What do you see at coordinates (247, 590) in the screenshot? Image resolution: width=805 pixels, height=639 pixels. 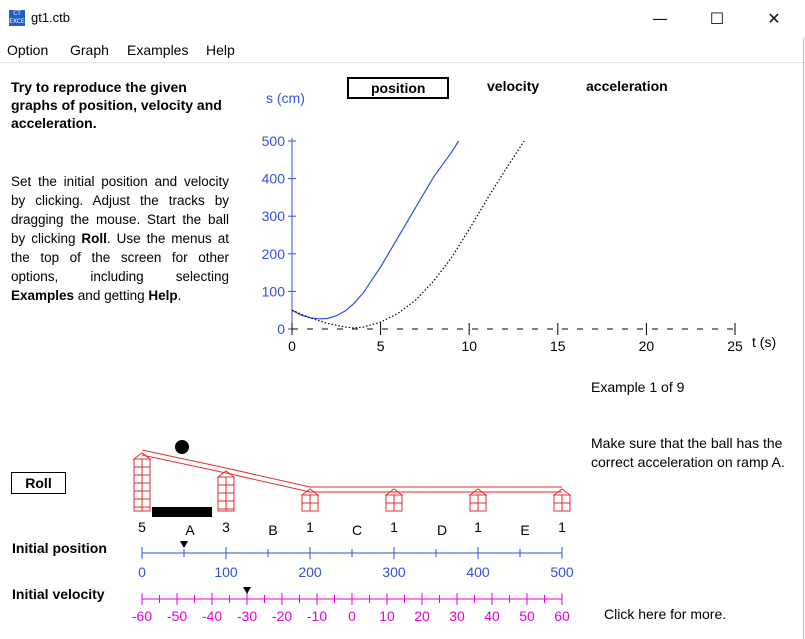 I see `velocity-slider-thumb` at bounding box center [247, 590].